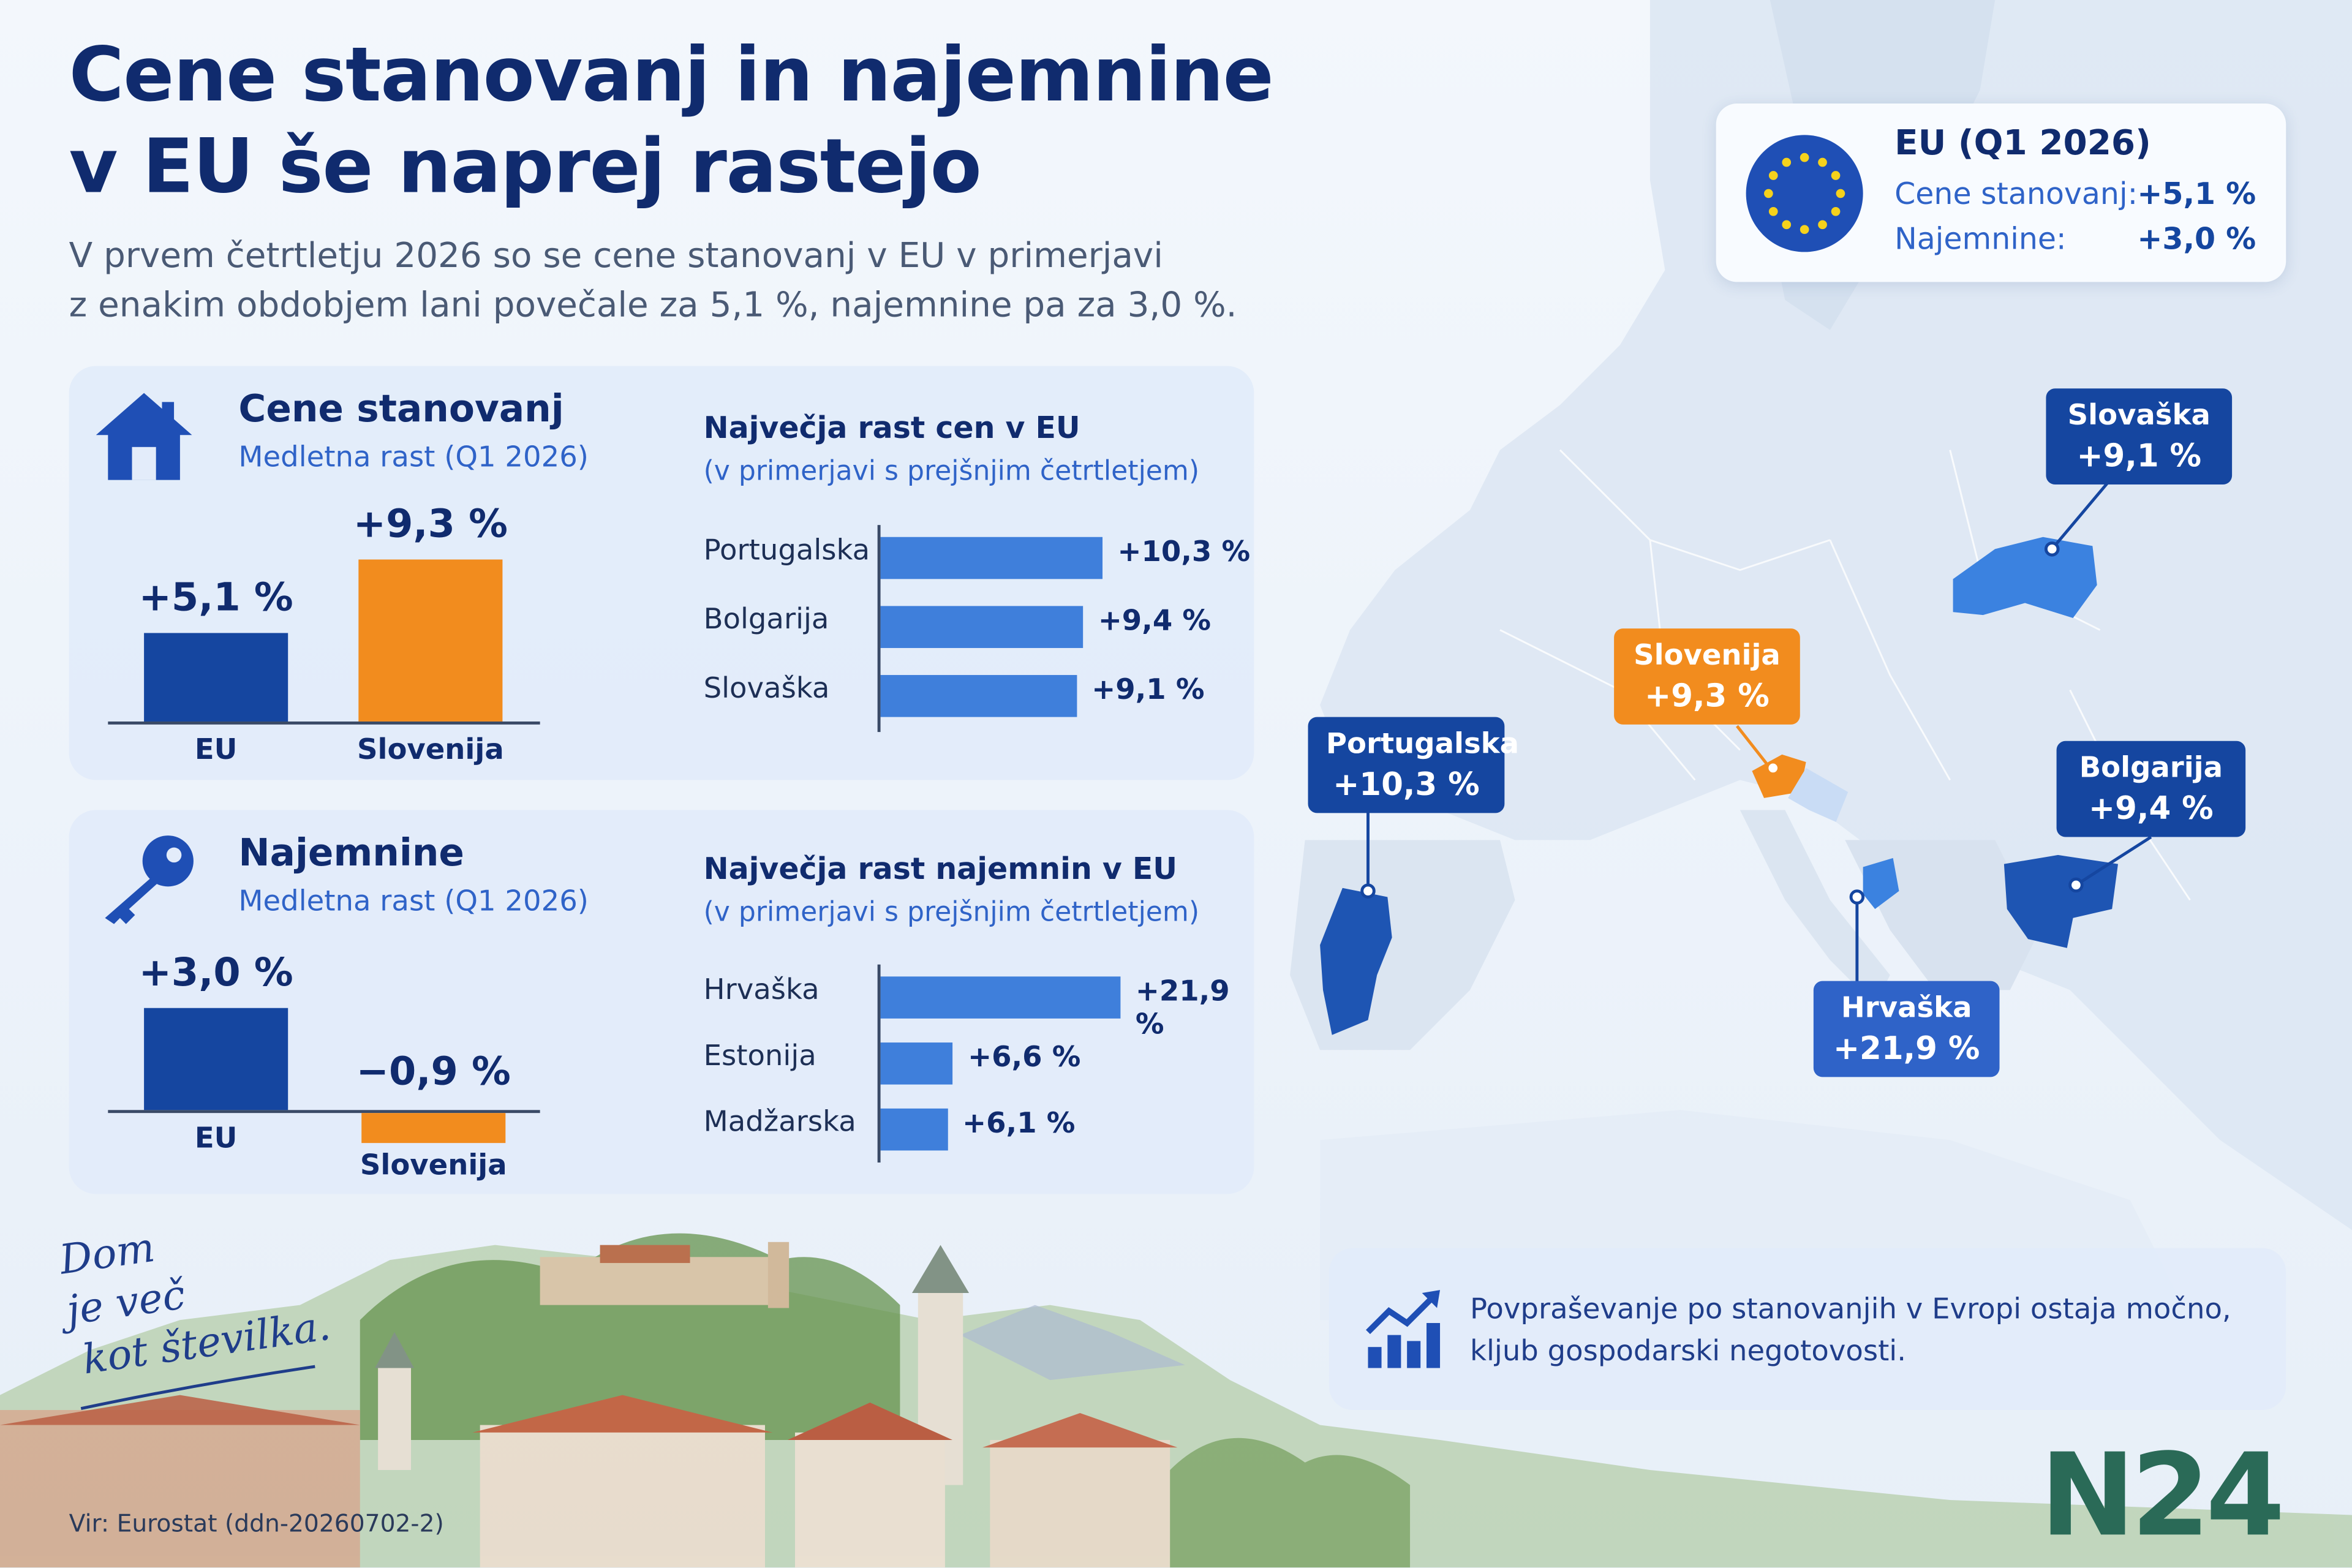  Describe the element at coordinates (914, 1129) in the screenshot. I see `bar-madžarska` at that location.